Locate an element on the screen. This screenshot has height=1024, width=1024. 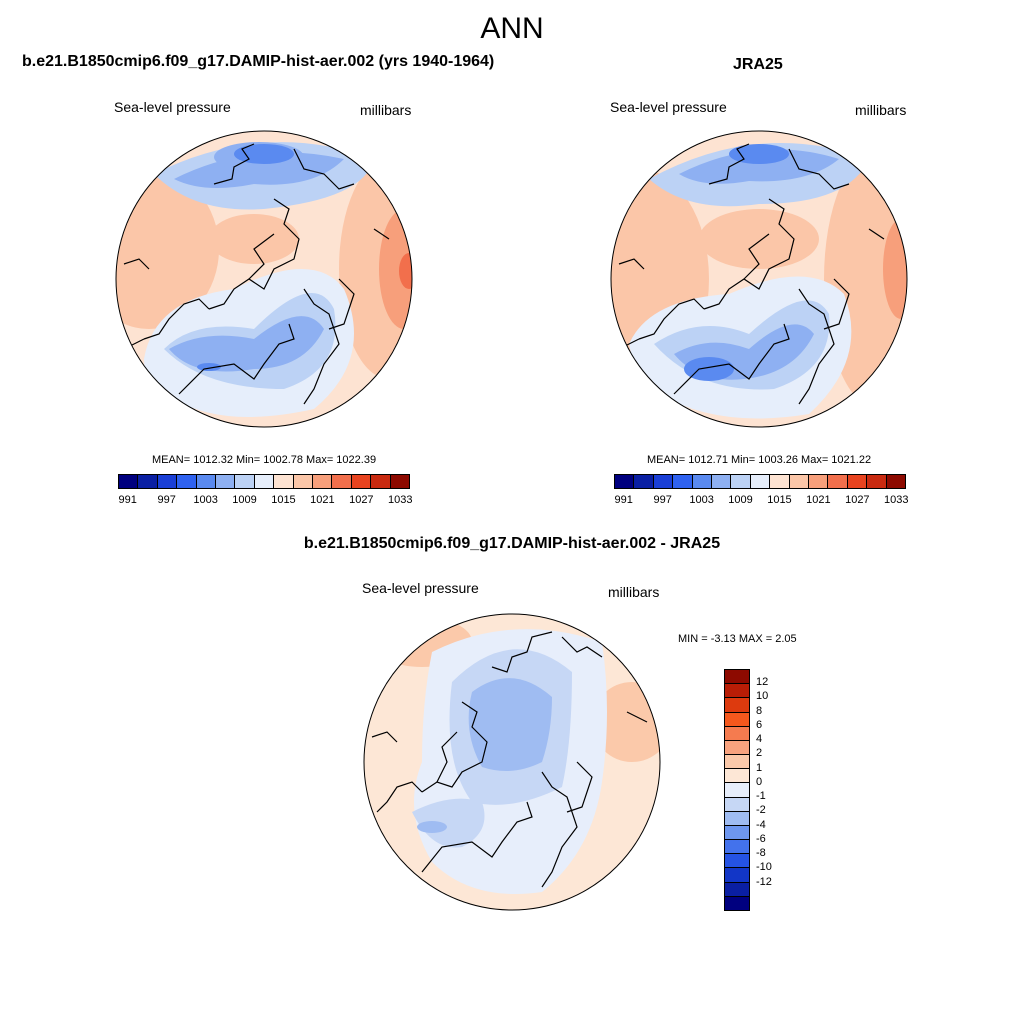
panel2-colorbar is located at coordinates (760, 481).